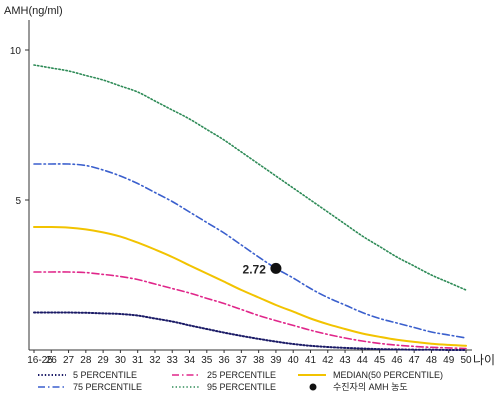 The width and height of the screenshot is (500, 400). What do you see at coordinates (138, 360) in the screenshot?
I see `x-tick-label: 31` at bounding box center [138, 360].